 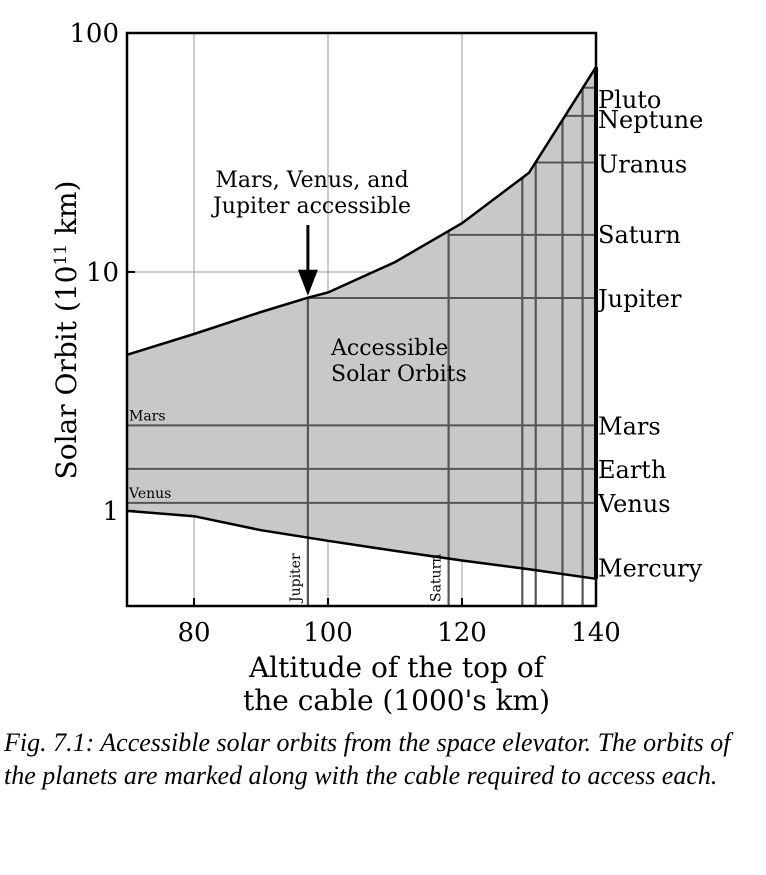 I want to click on x-tick-label-80: 80, so click(x=193, y=633).